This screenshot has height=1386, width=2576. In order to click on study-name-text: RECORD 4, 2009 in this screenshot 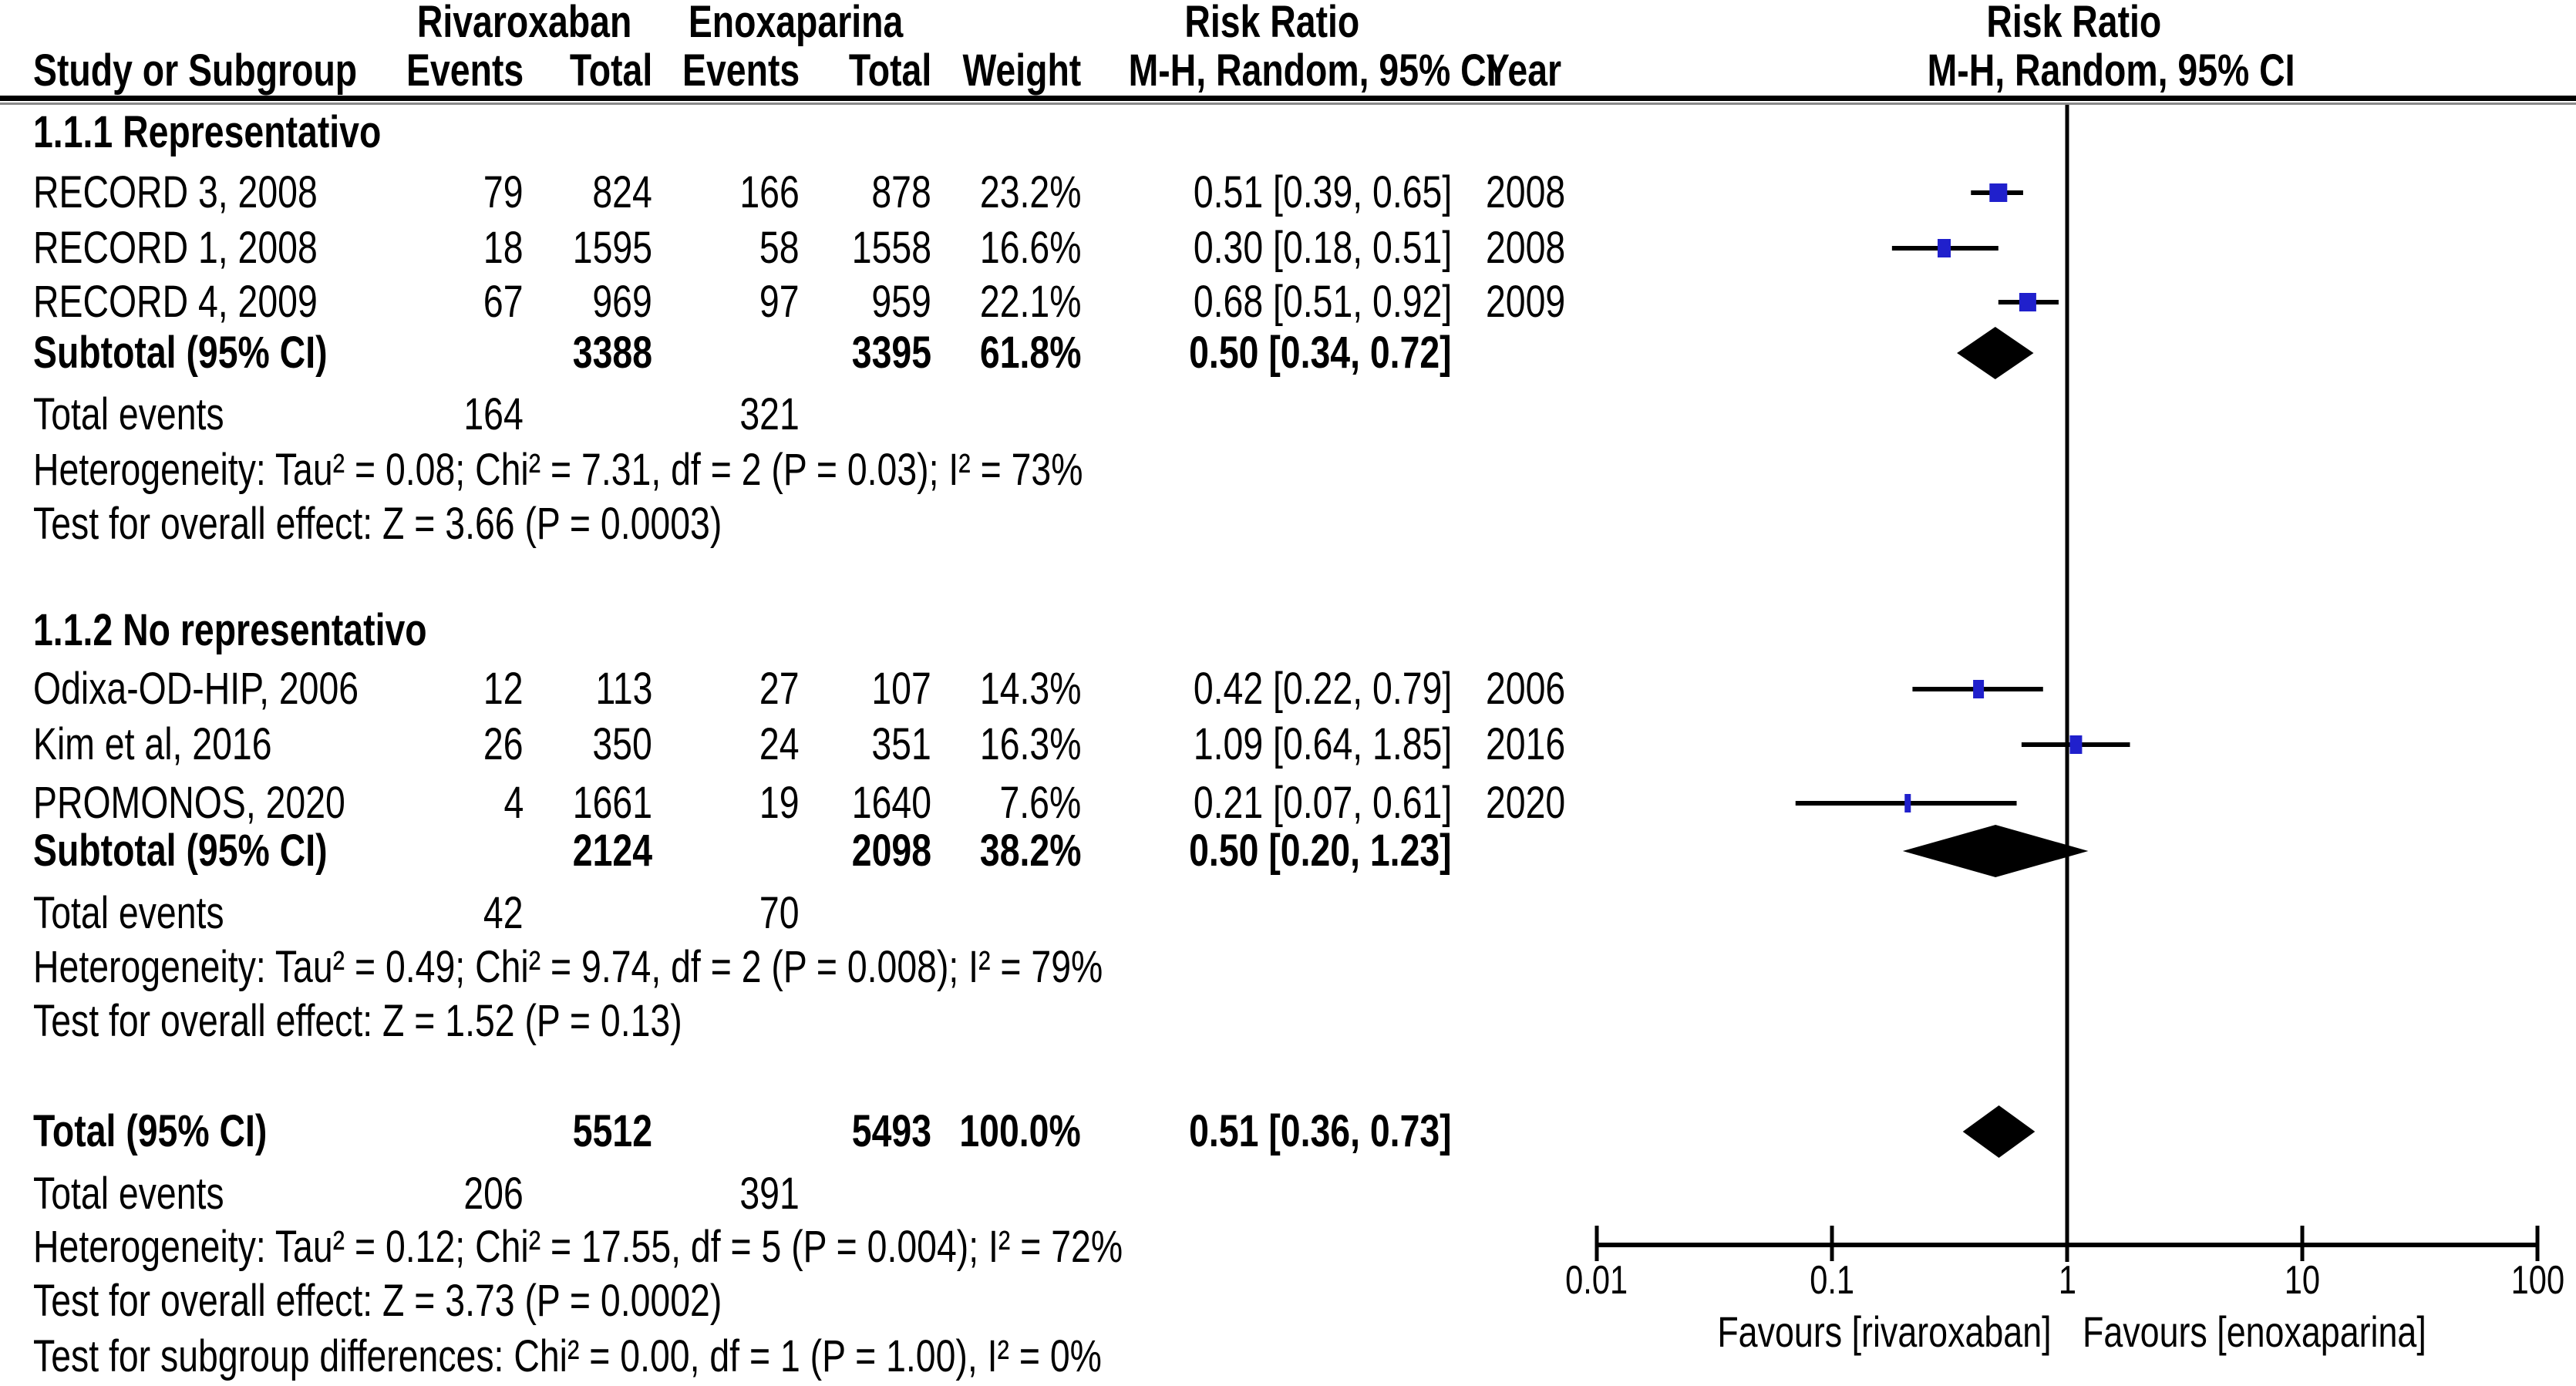, I will do `click(175, 302)`.